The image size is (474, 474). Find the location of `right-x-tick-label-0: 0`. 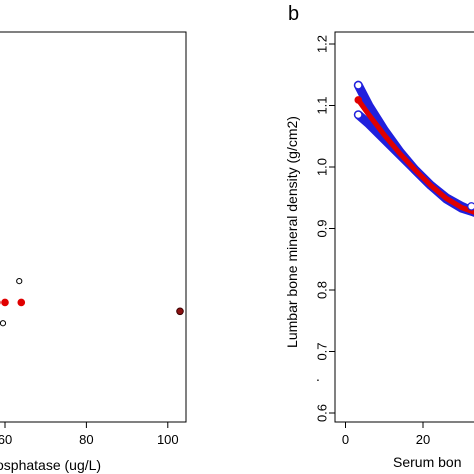

right-x-tick-label-0: 0 is located at coordinates (345, 439).